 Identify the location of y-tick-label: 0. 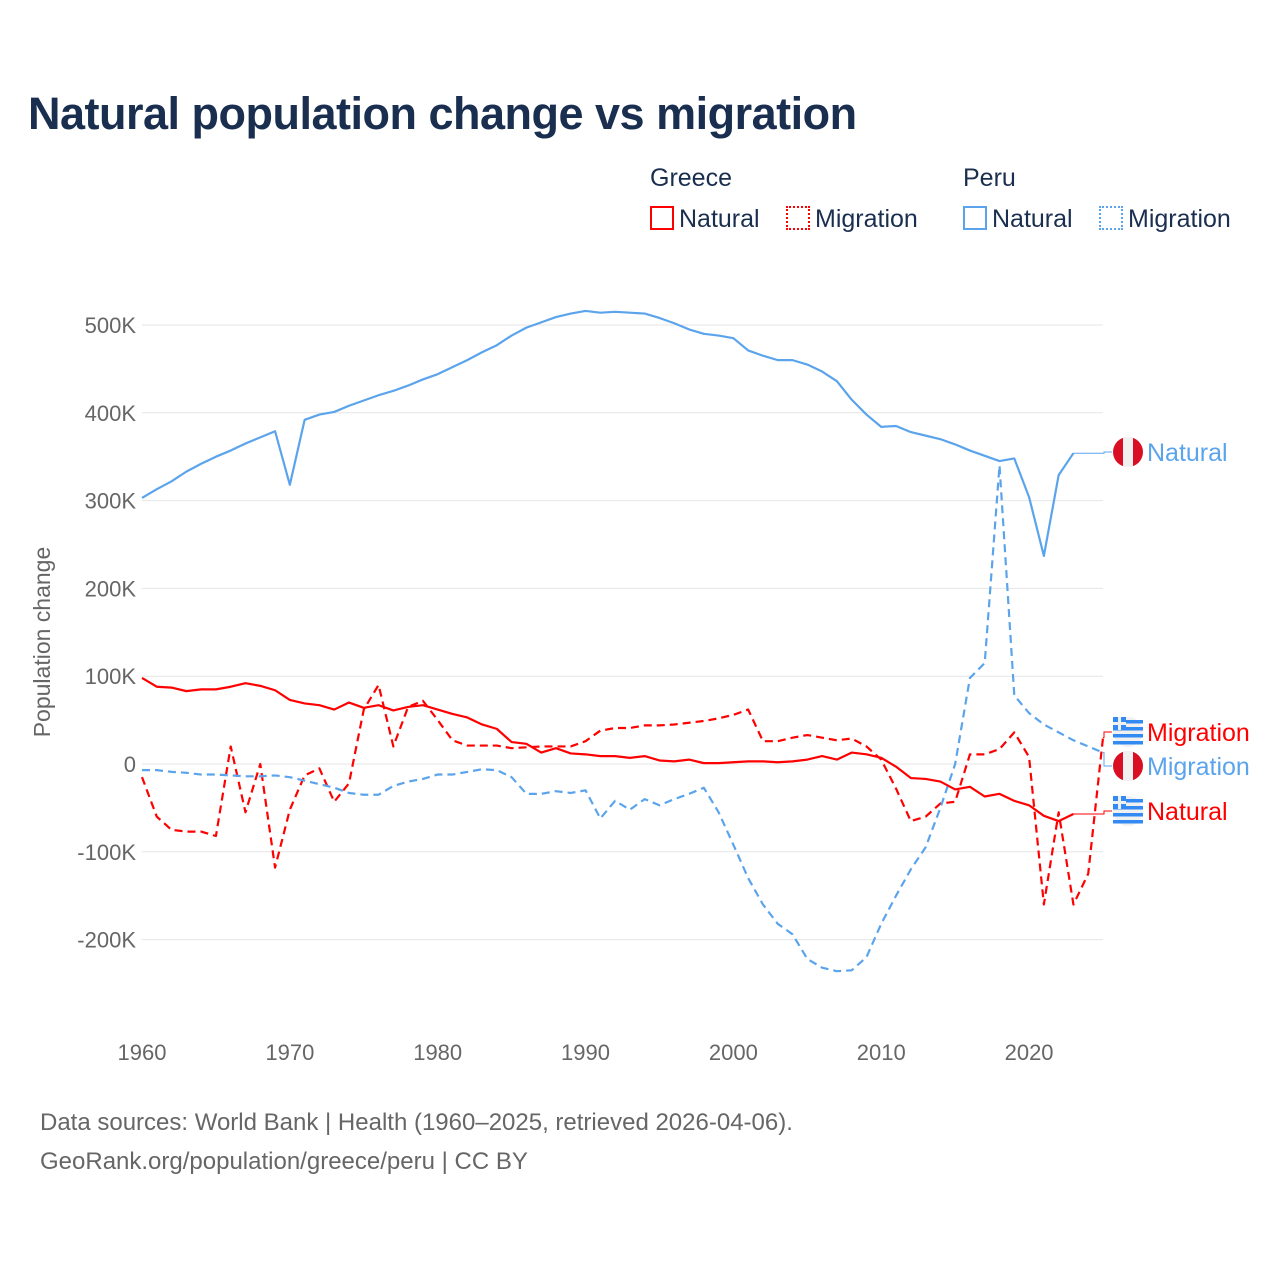
(130, 764).